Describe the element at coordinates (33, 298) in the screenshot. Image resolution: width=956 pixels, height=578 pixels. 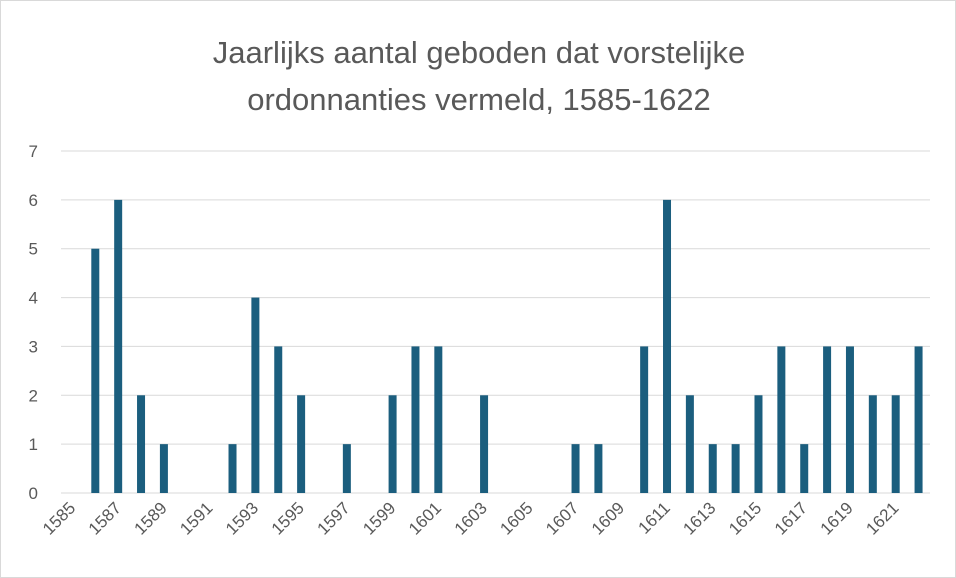
I see `y-tick-label: 4` at that location.